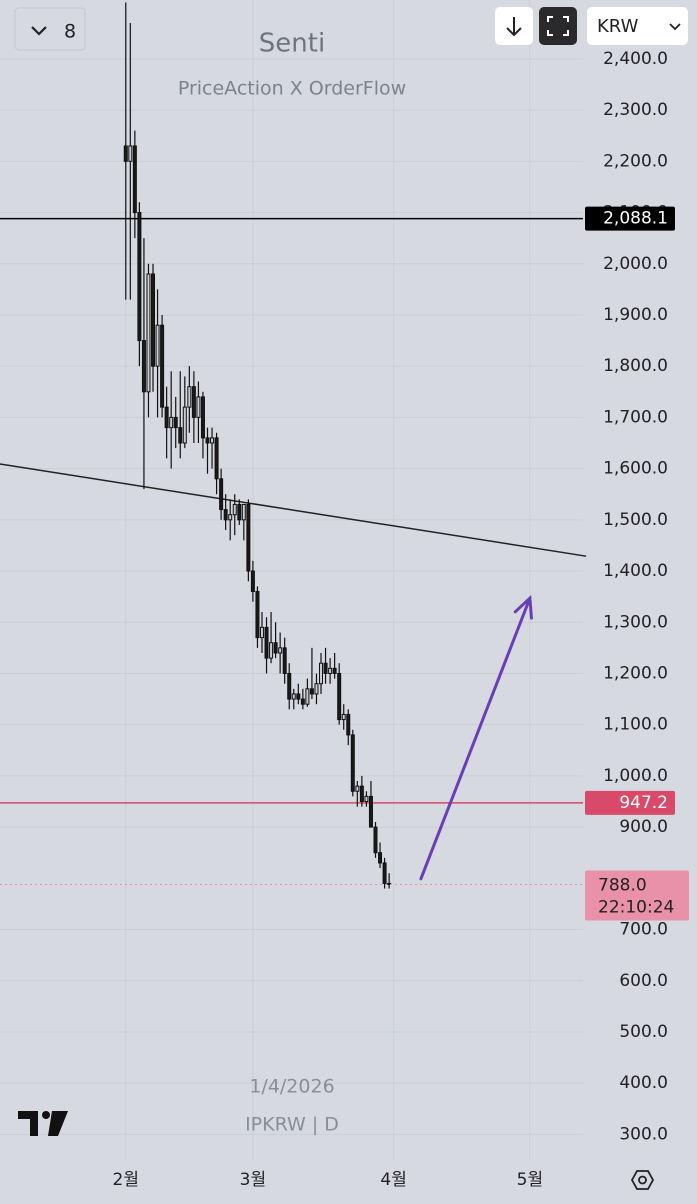 This screenshot has height=1204, width=697. I want to click on y-tick-label: 1,000.0, so click(635, 776).